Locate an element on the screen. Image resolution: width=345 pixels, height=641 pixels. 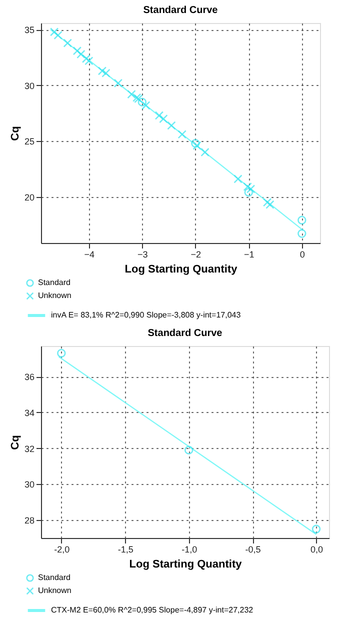
y-tick-label: 32 is located at coordinates (29, 449).